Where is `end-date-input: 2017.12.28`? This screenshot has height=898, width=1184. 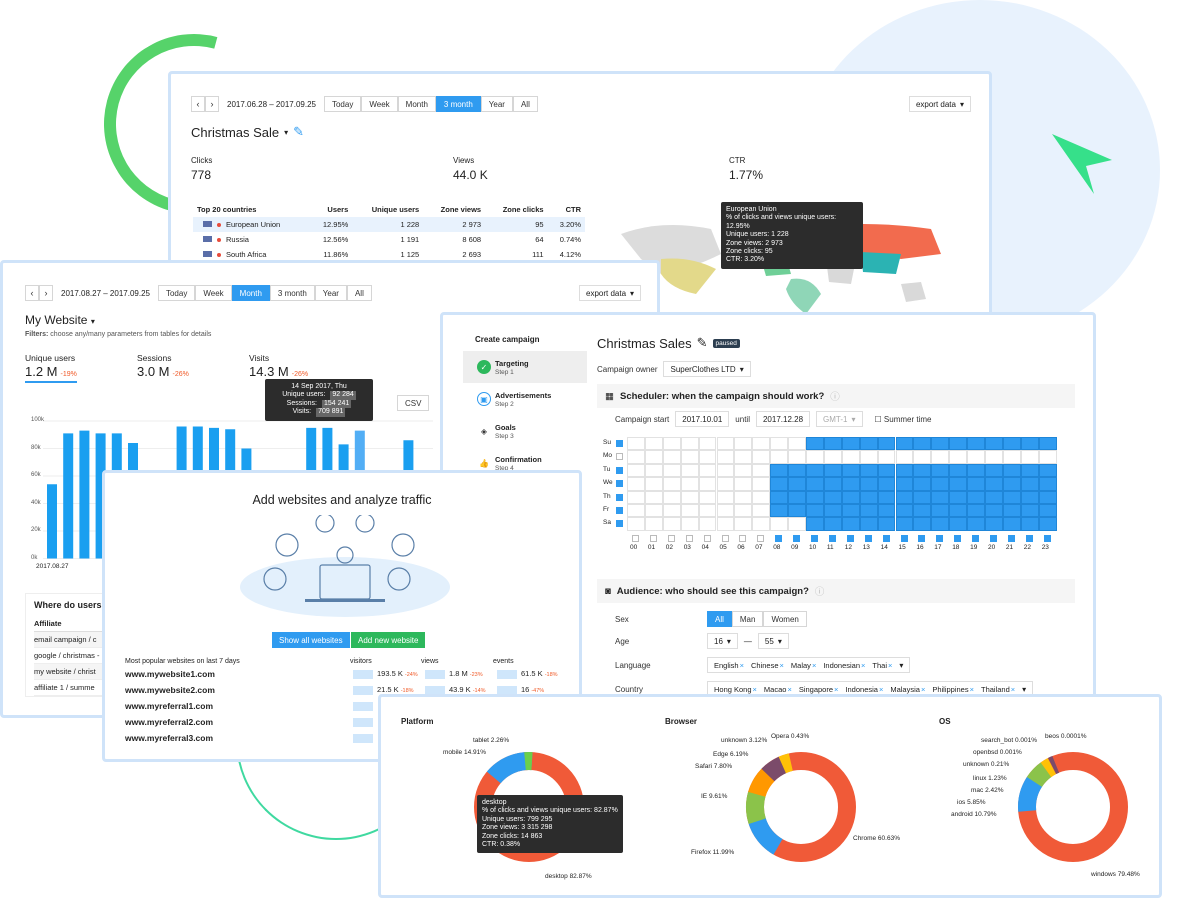 end-date-input: 2017.12.28 is located at coordinates (783, 419).